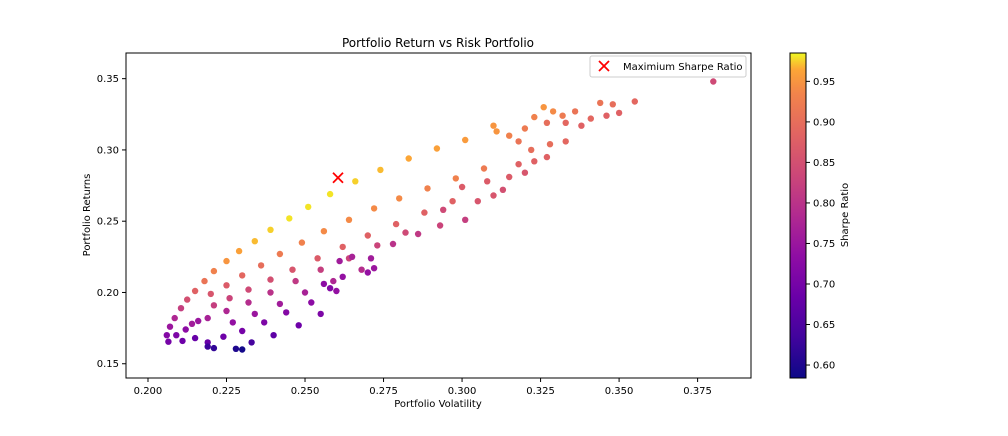  Describe the element at coordinates (697, 391) in the screenshot. I see `x-tick-label: 0.375` at that location.